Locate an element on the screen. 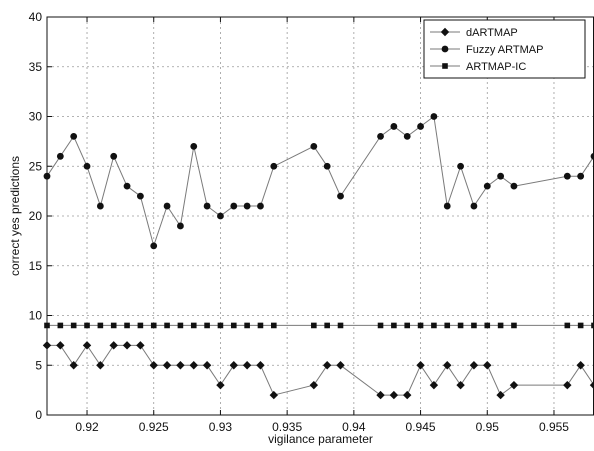 This screenshot has width=594, height=451. legend-items: dARTMAP Fuzzy ARTMAP ARTMAP-IC is located at coordinates (486, 50).